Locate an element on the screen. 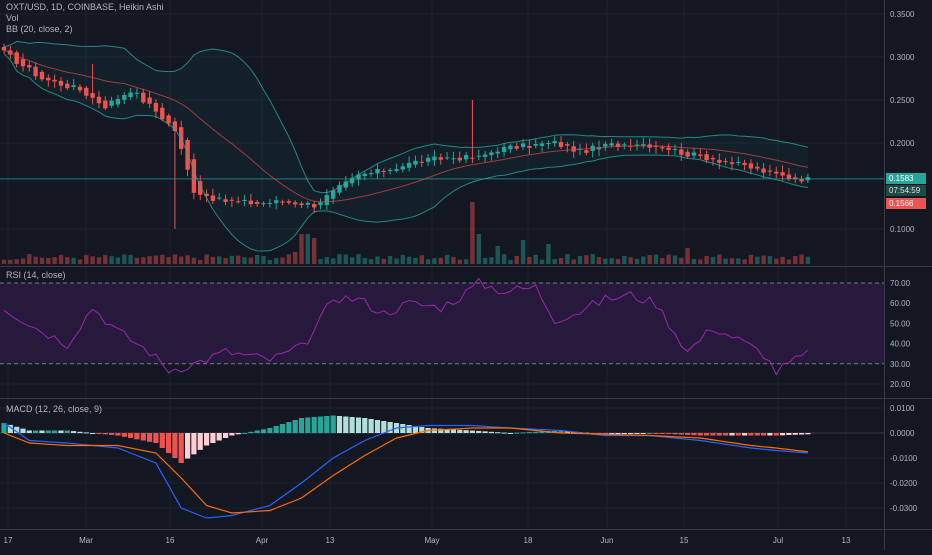 The height and width of the screenshot is (555, 932). time-tick-label: 16 is located at coordinates (170, 540).